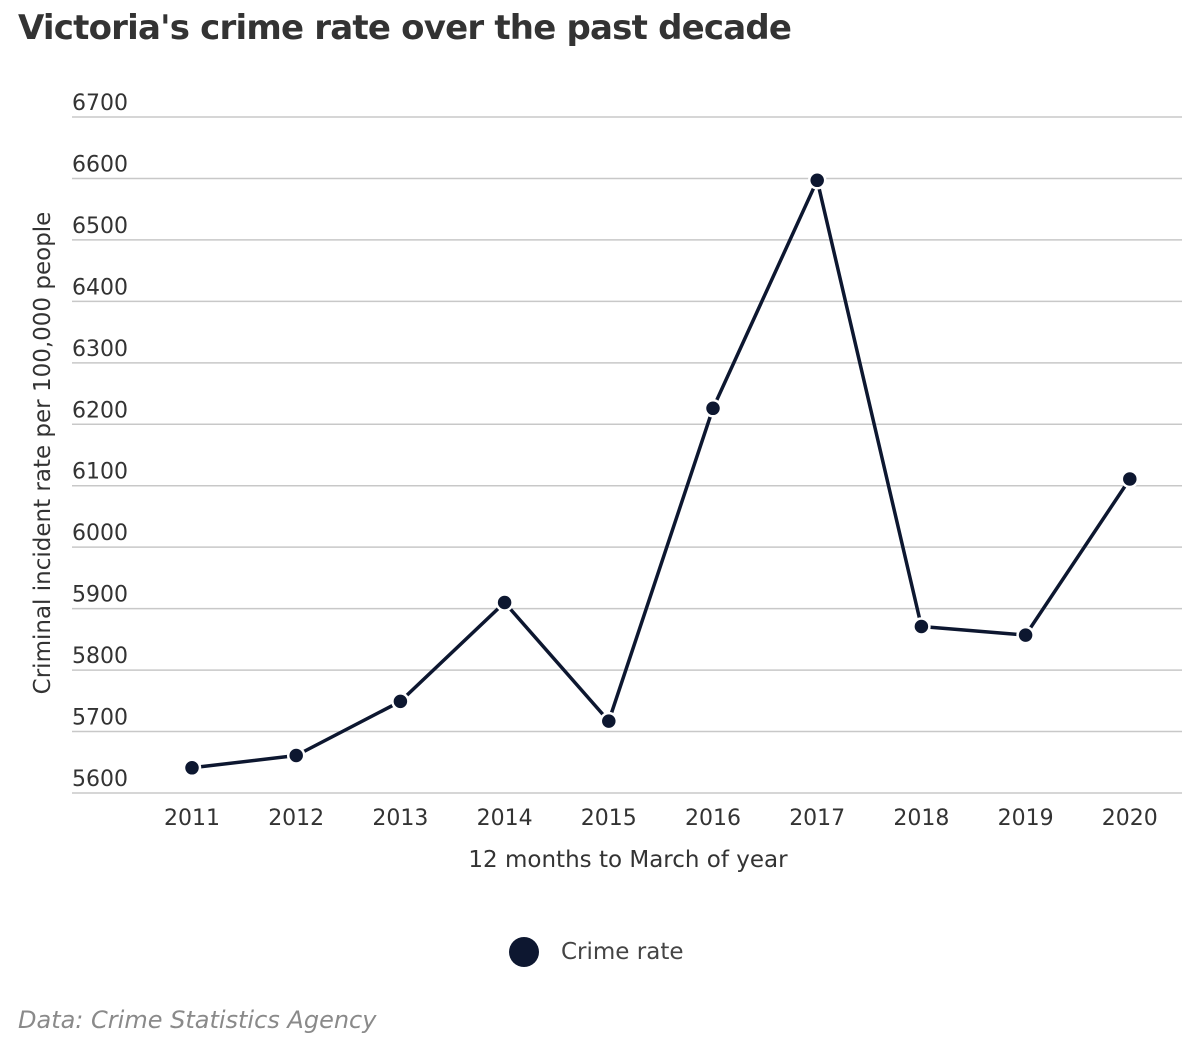 The image size is (1192, 1046). I want to click on x-tick-label: 2011, so click(192, 818).